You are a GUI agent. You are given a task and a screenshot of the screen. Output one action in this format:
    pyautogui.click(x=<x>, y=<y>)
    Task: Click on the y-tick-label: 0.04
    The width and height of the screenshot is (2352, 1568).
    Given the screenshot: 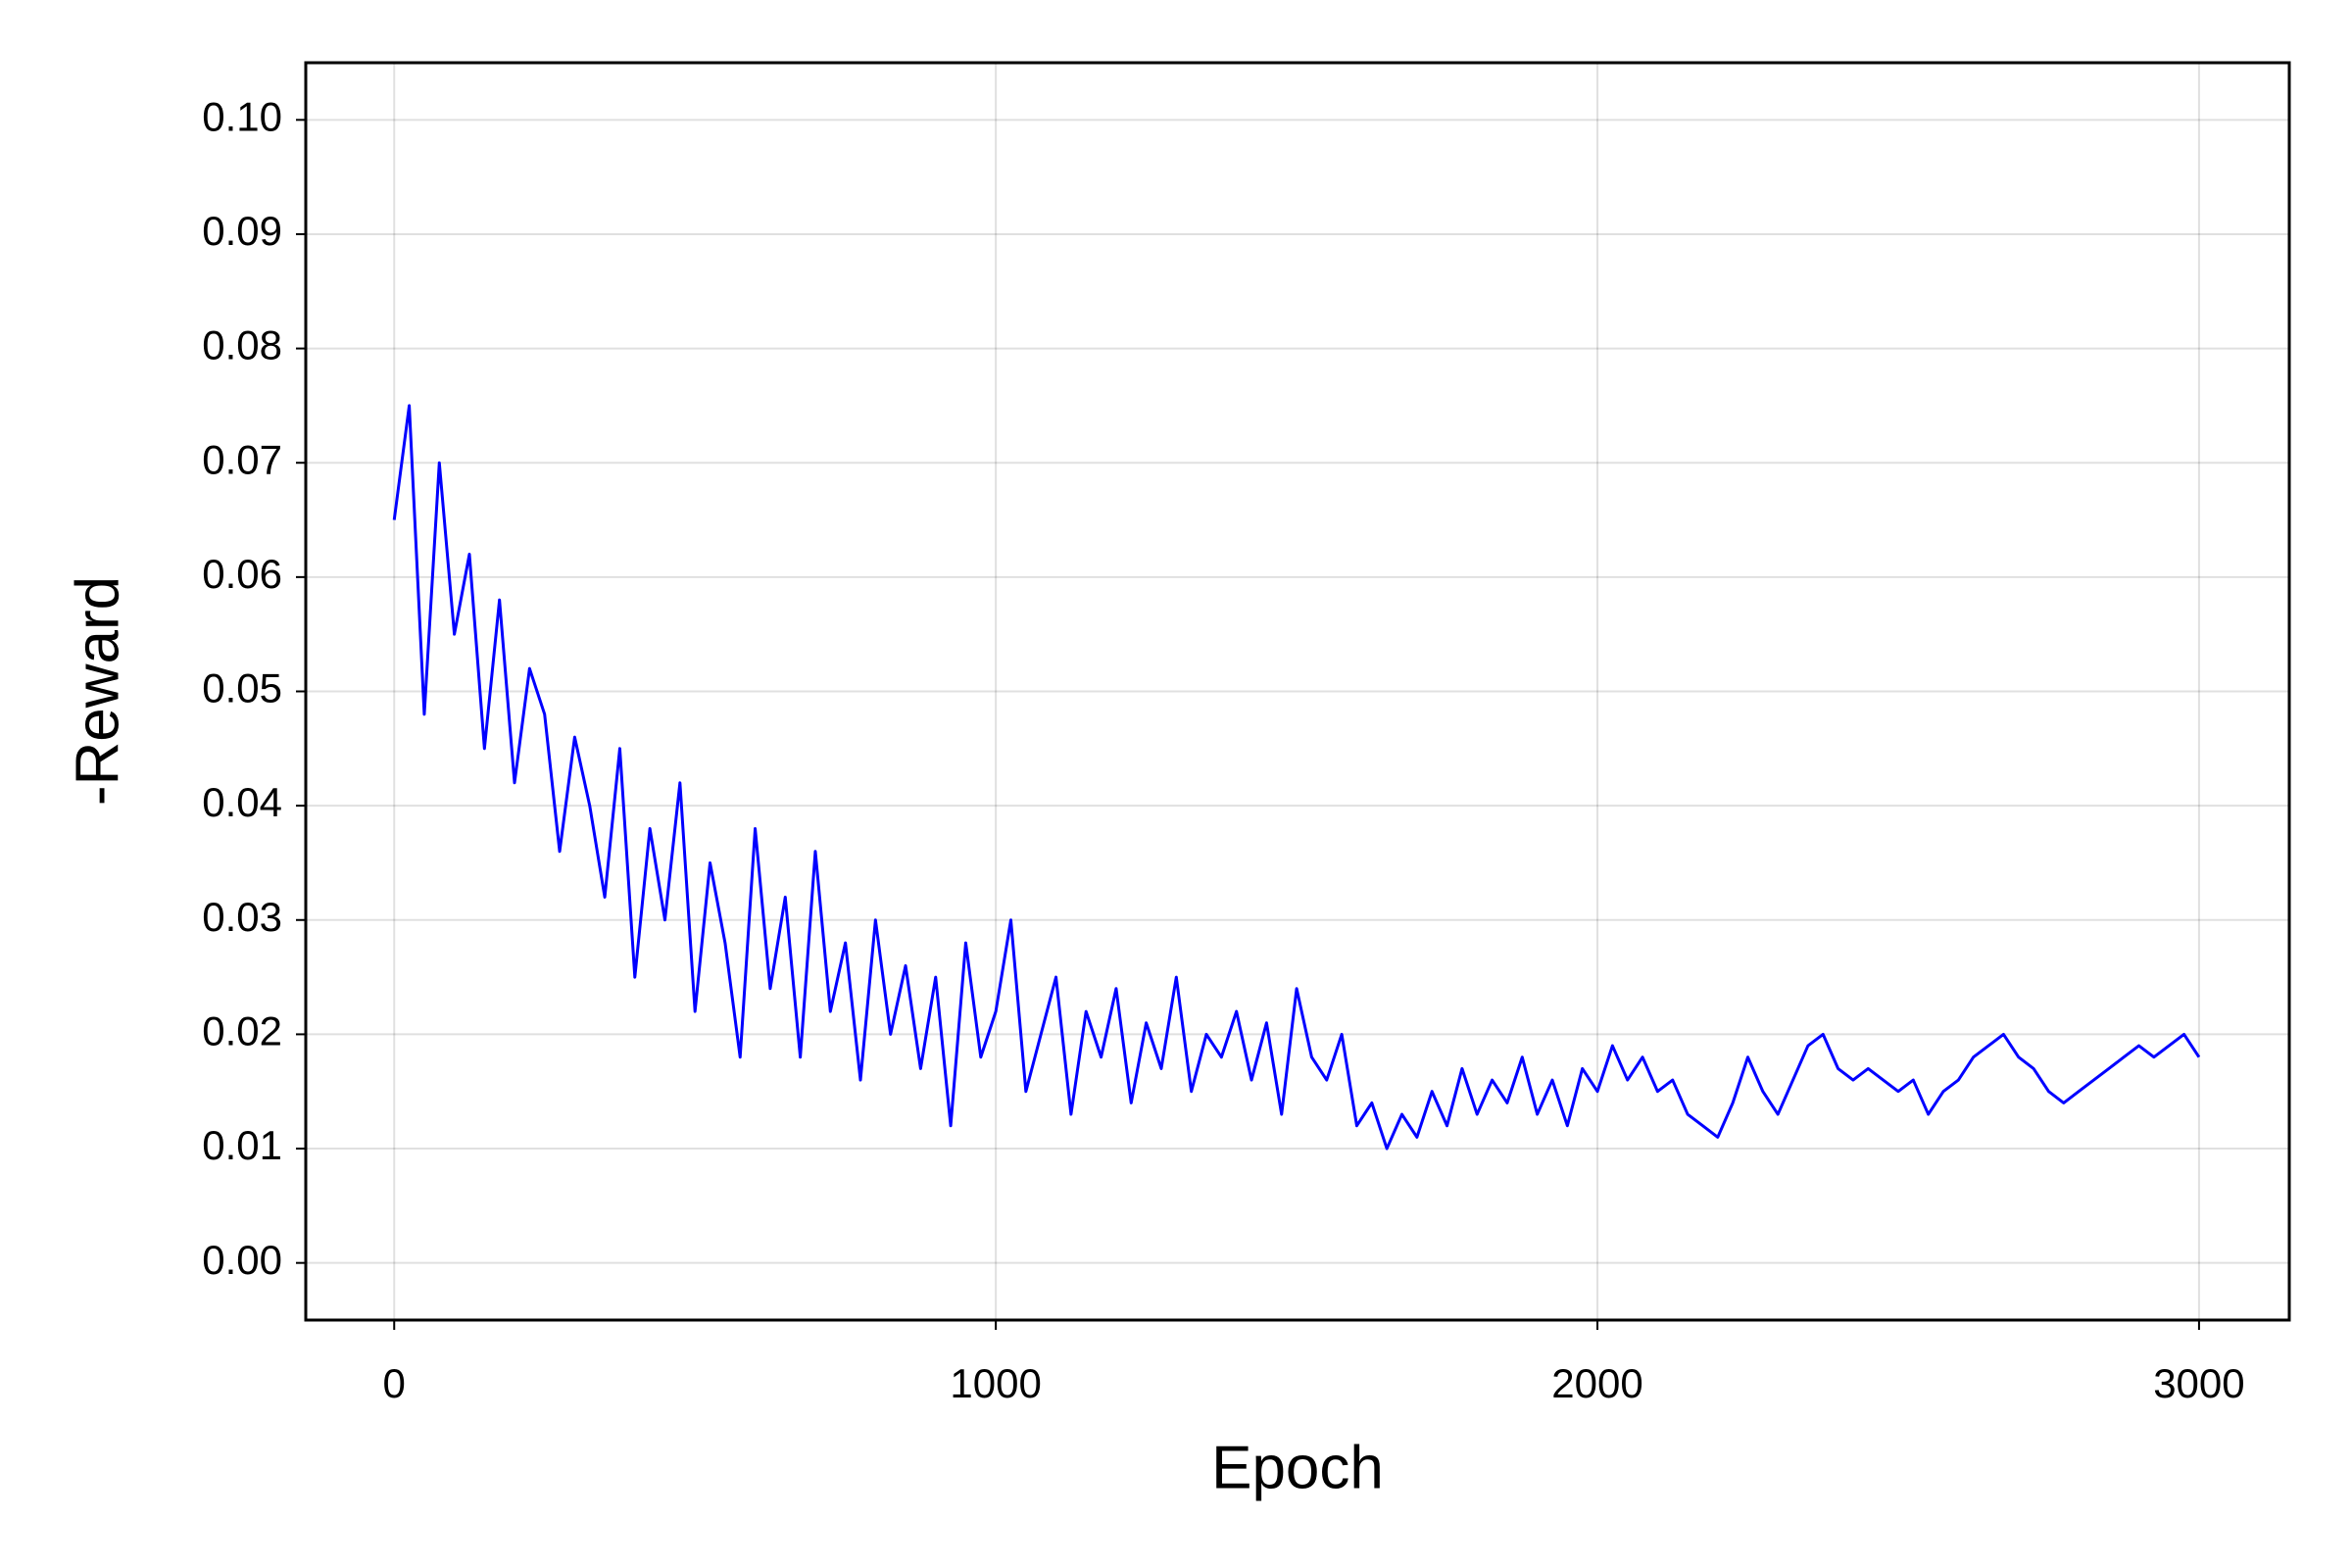 What is the action you would take?
    pyautogui.click(x=242, y=802)
    